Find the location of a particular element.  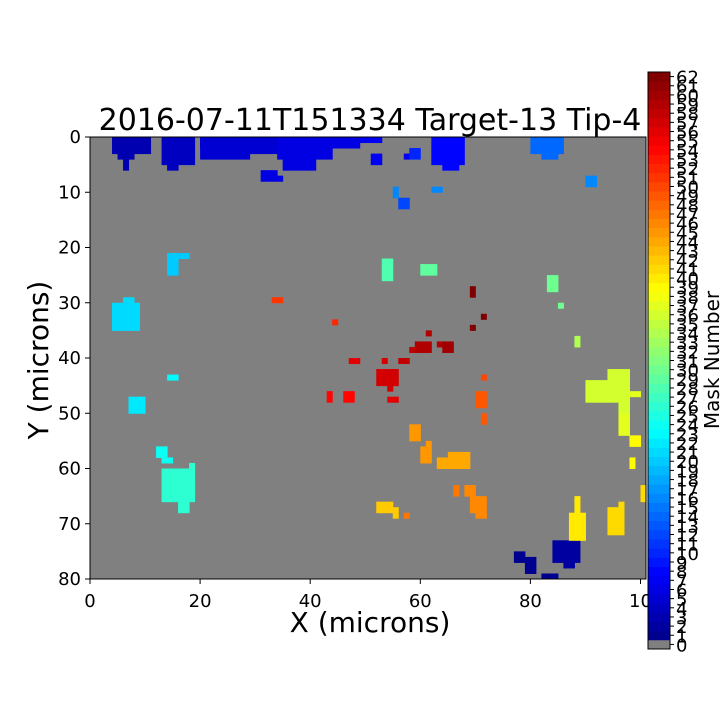

colorbar-tick-label: 49 is located at coordinates (687, 197).